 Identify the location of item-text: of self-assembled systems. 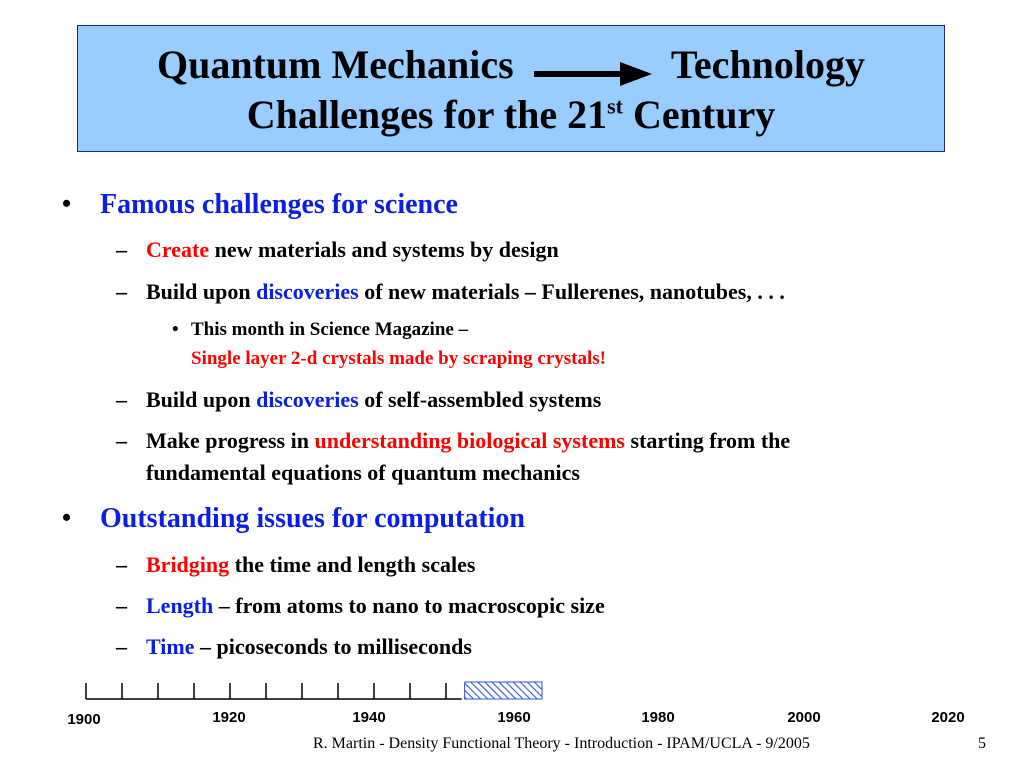
(480, 399).